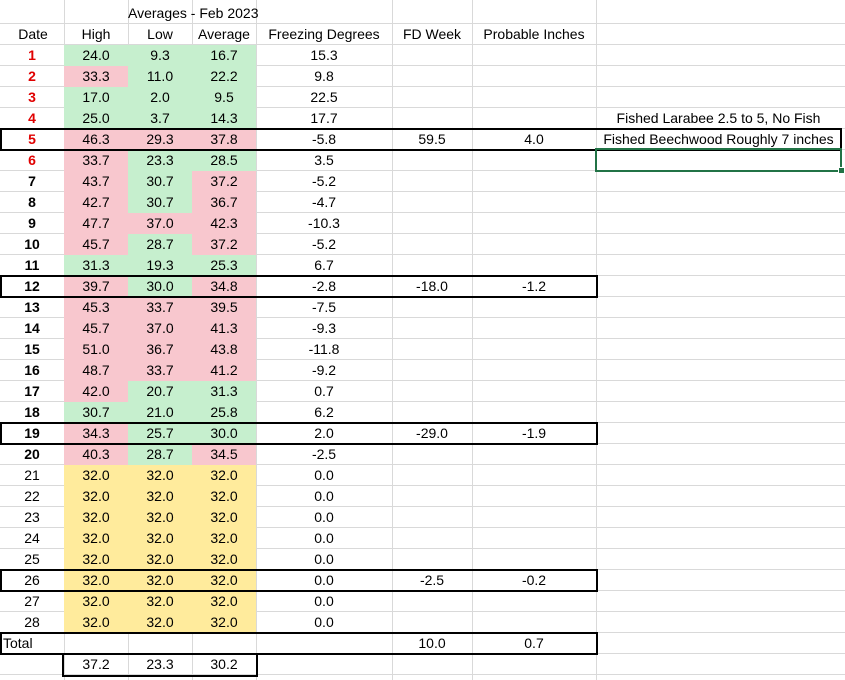 The width and height of the screenshot is (845, 680). Describe the element at coordinates (224, 391) in the screenshot. I see `average-cell: 31.3` at that location.